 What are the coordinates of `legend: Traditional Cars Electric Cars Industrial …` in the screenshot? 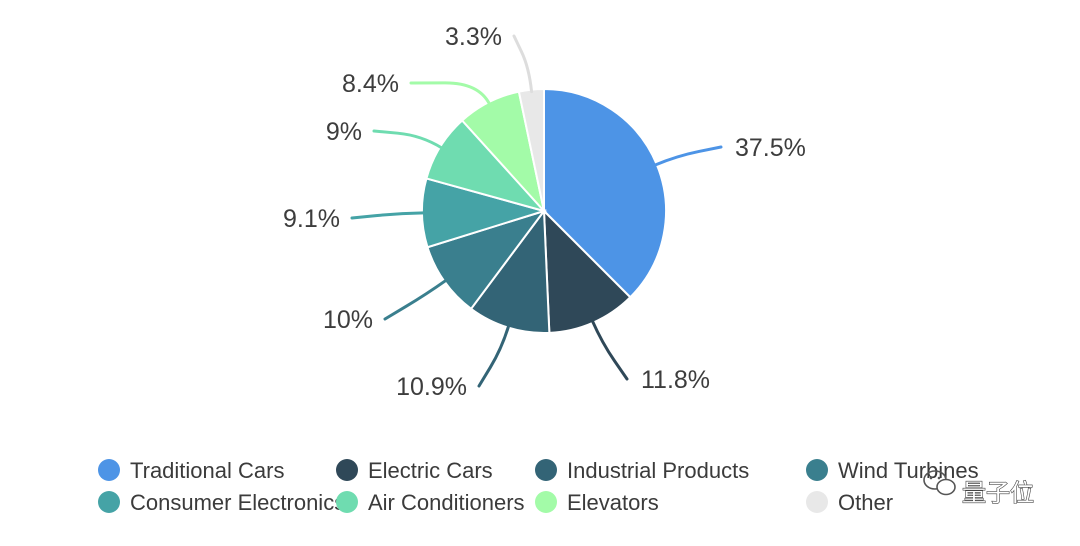 It's located at (538, 486).